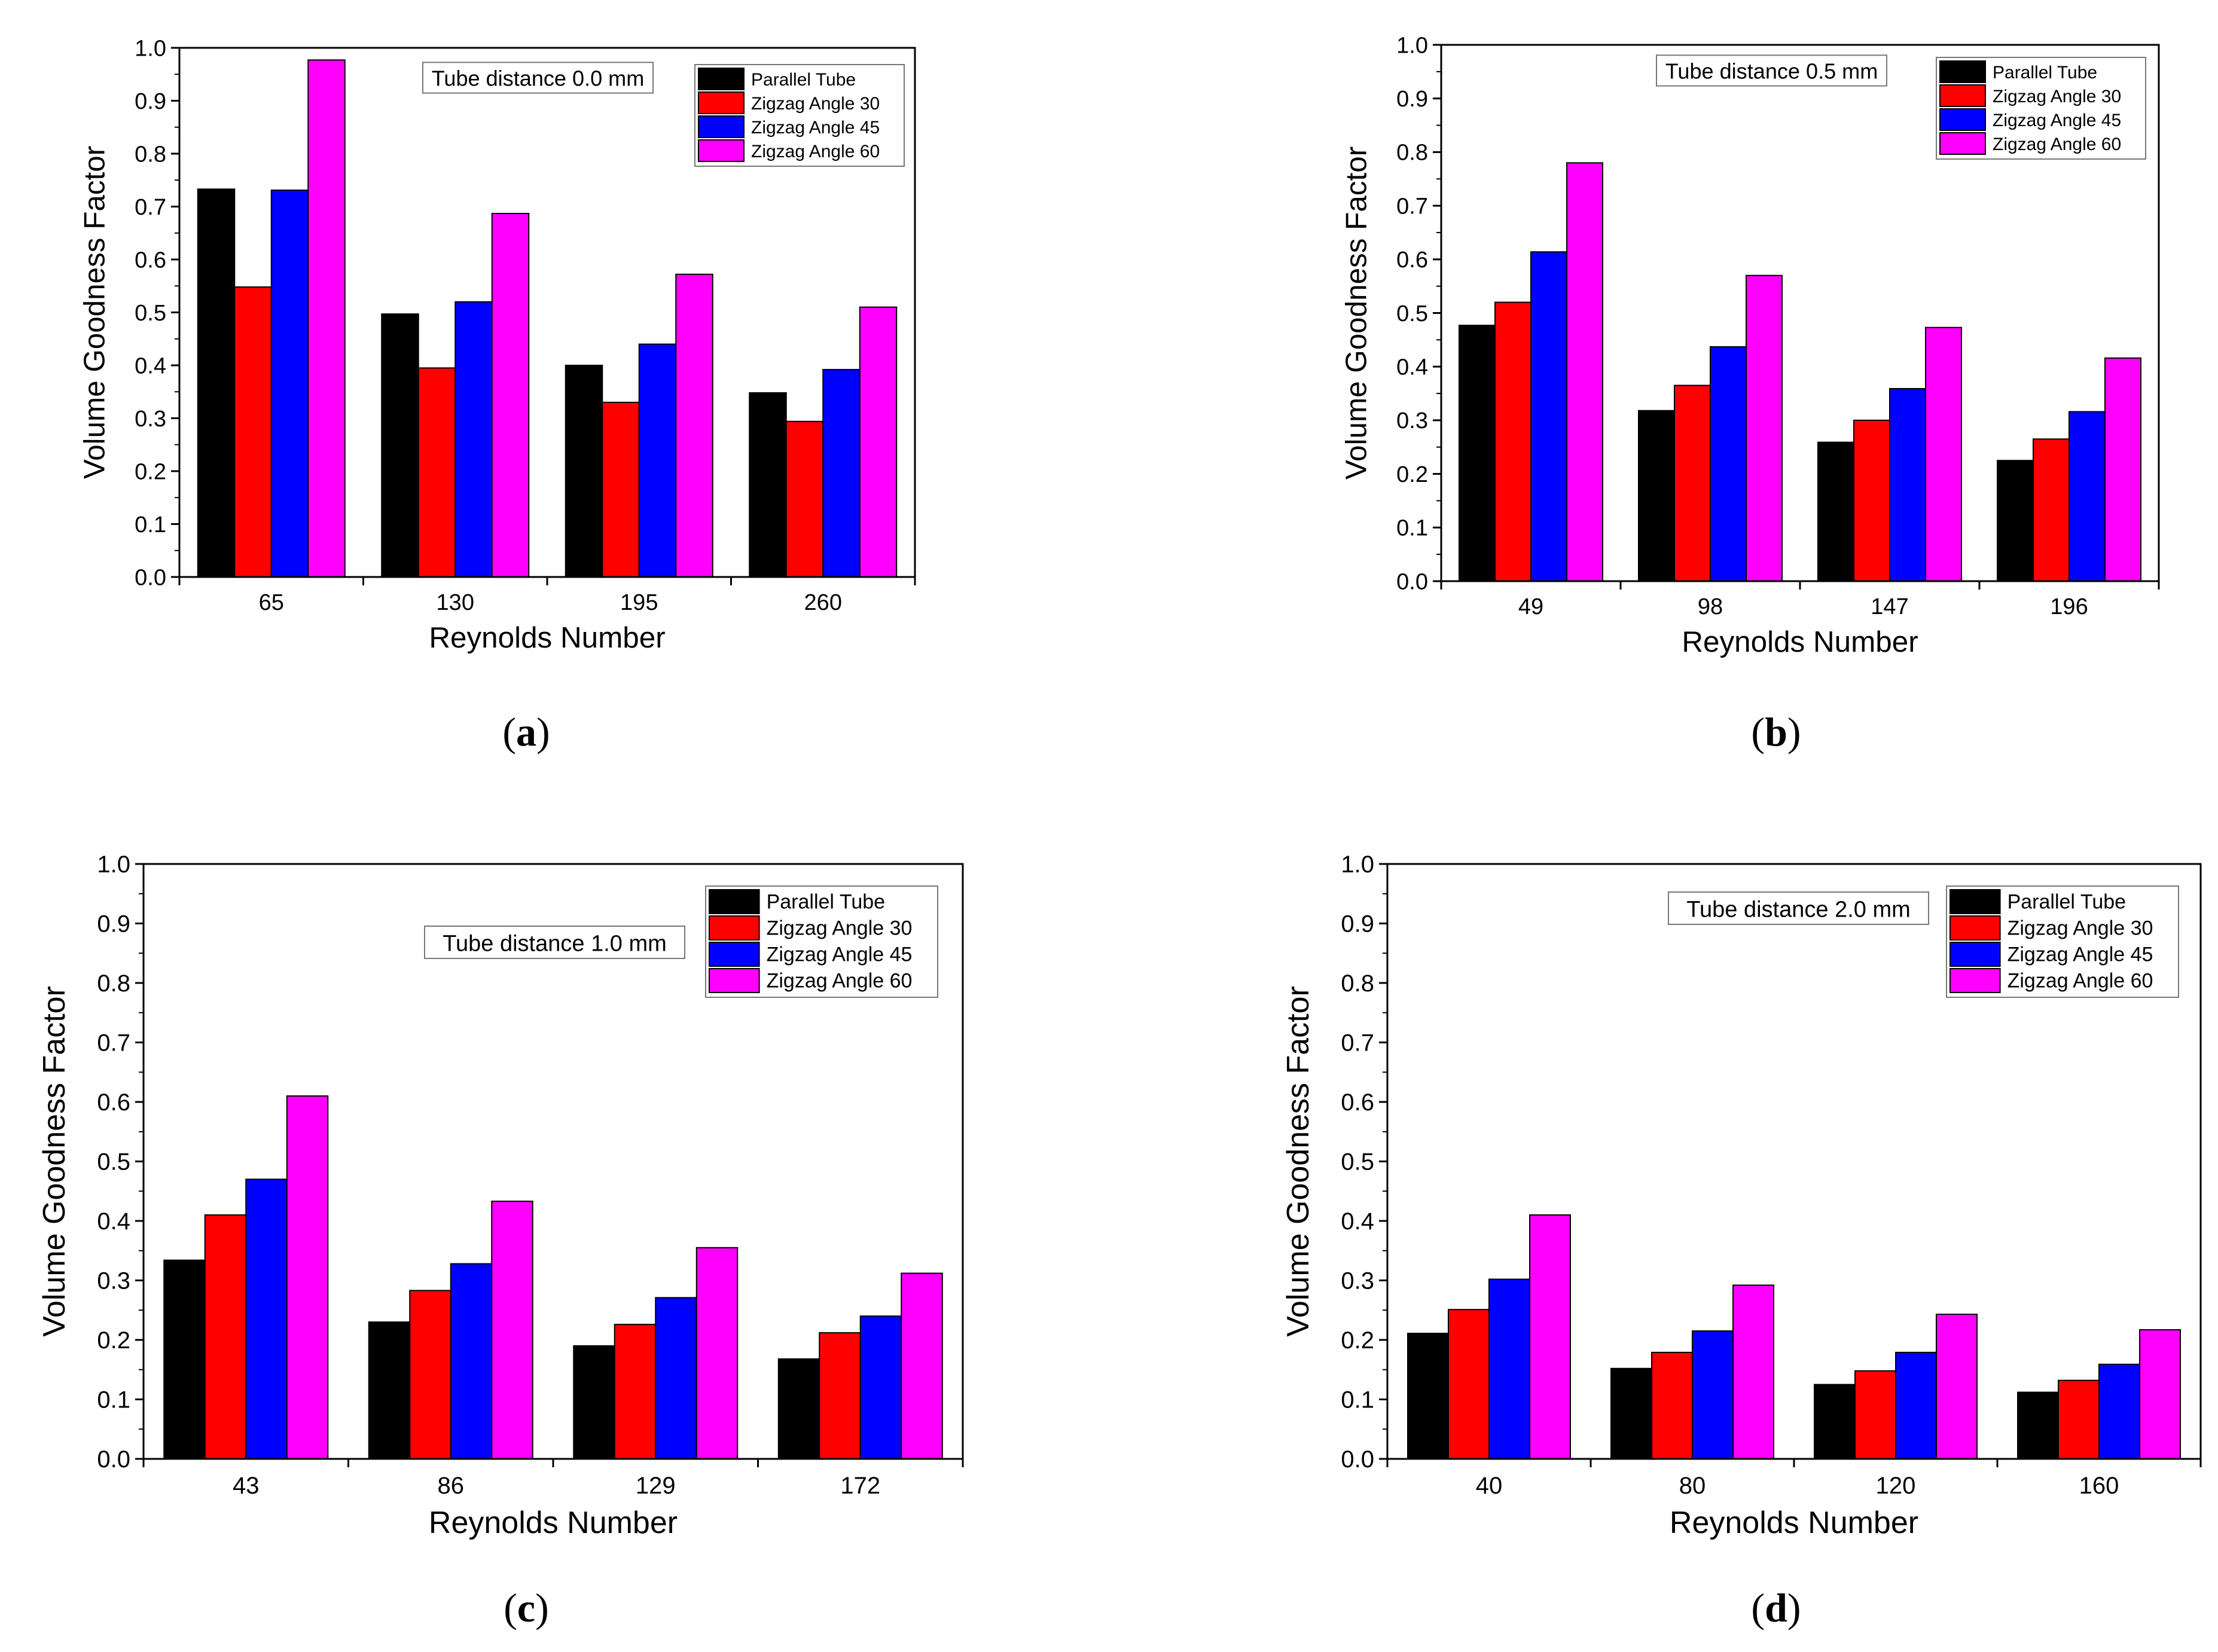 This screenshot has width=2218, height=1652. I want to click on x-tick-label: 120, so click(1896, 1486).